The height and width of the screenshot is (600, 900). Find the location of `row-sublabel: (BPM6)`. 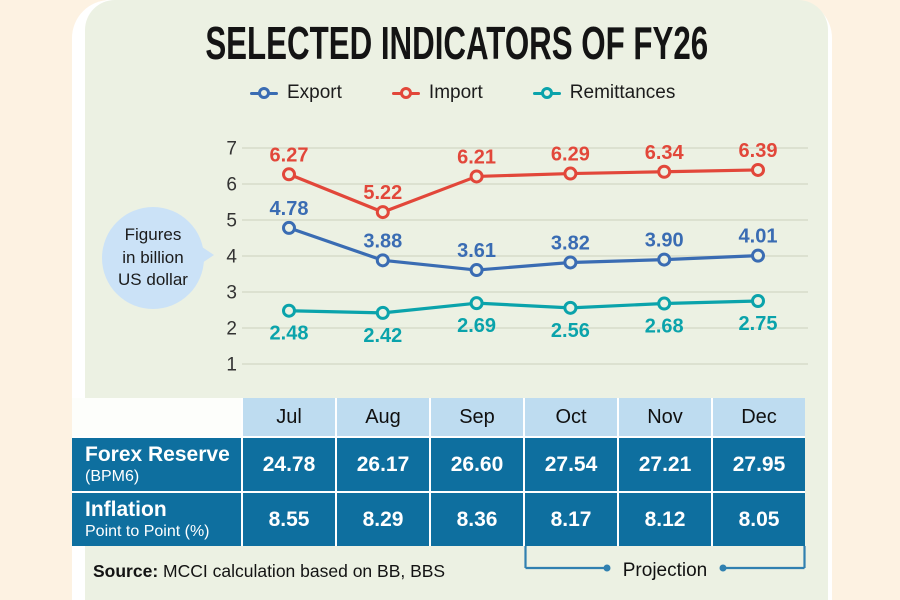

row-sublabel: (BPM6) is located at coordinates (112, 476).